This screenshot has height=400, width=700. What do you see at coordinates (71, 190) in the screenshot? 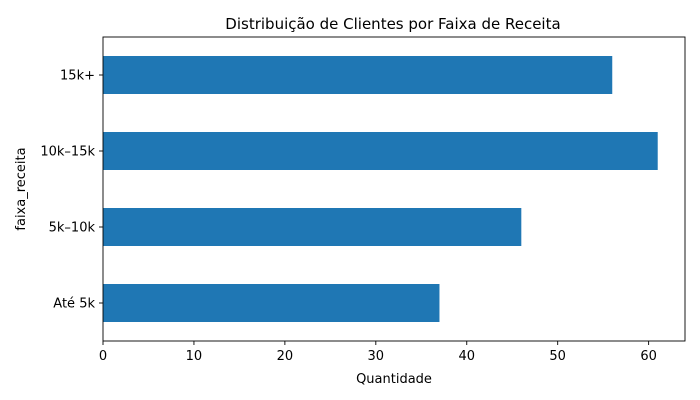
I see `y-axis-ticks: Até 5k 5k–10k 10k–15k 15k+` at bounding box center [71, 190].